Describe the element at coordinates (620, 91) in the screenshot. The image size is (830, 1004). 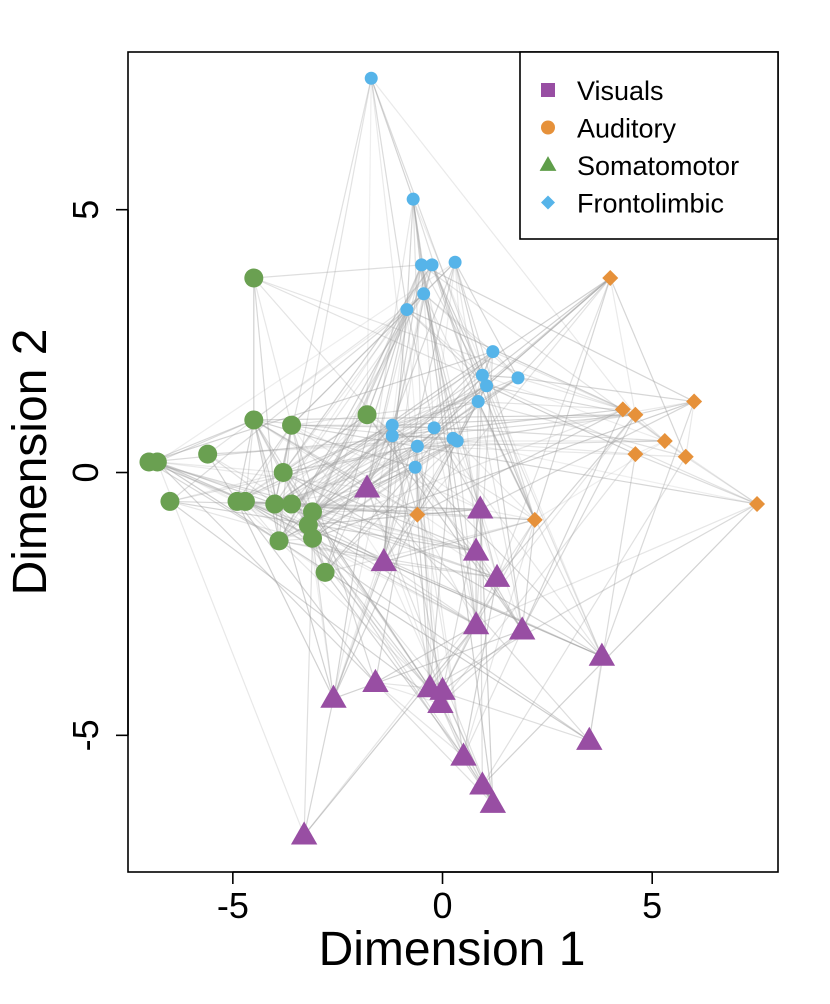
I see `legend-label: Visuals` at that location.